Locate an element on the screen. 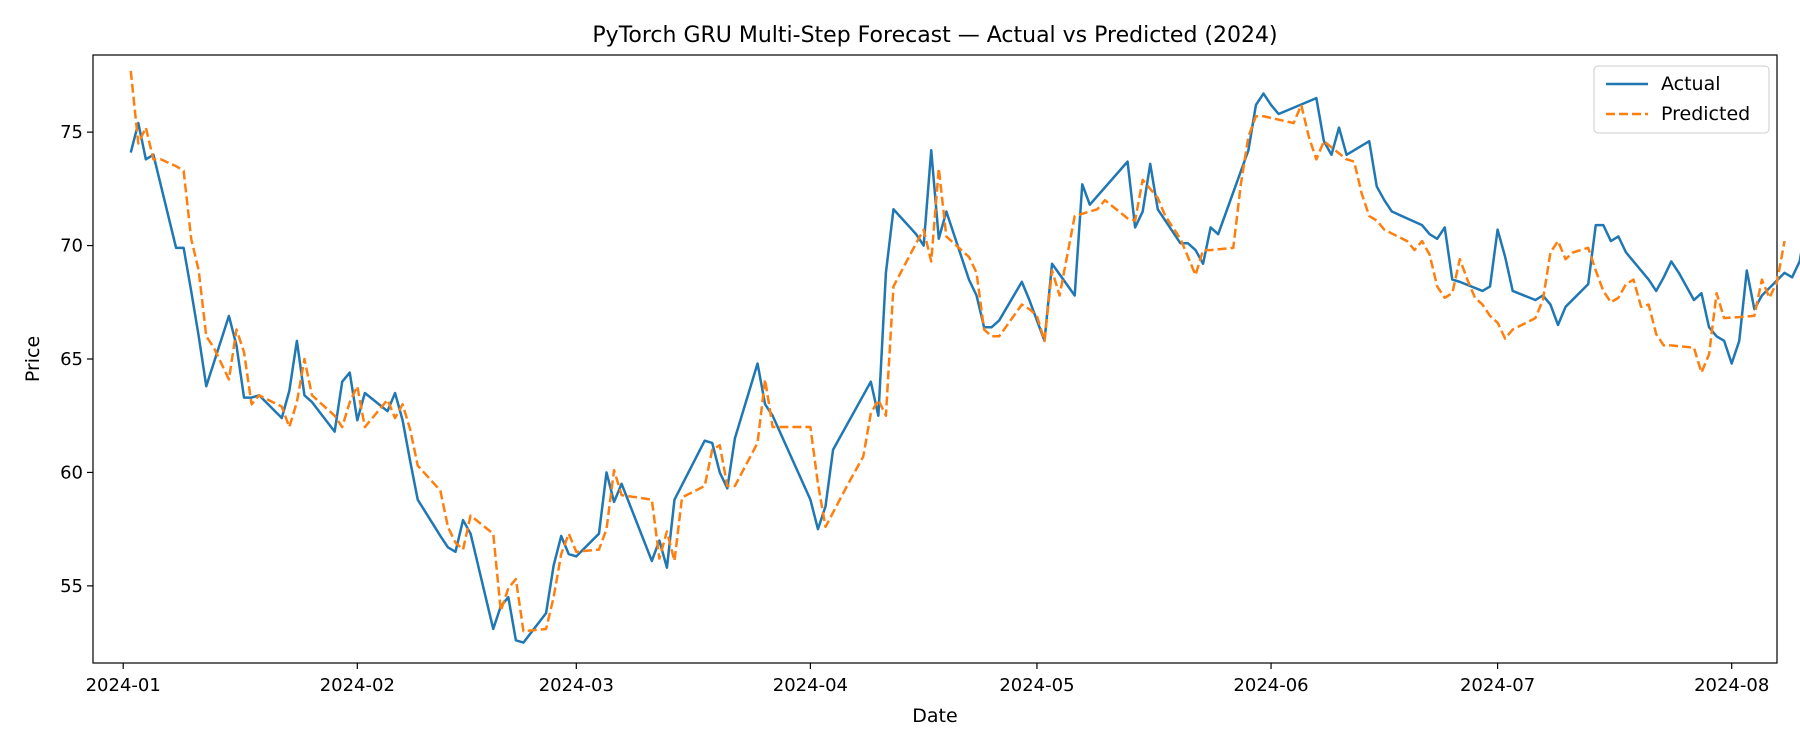 This screenshot has width=1800, height=750. y-axis: 55 60 65 70 75 is located at coordinates (76, 359).